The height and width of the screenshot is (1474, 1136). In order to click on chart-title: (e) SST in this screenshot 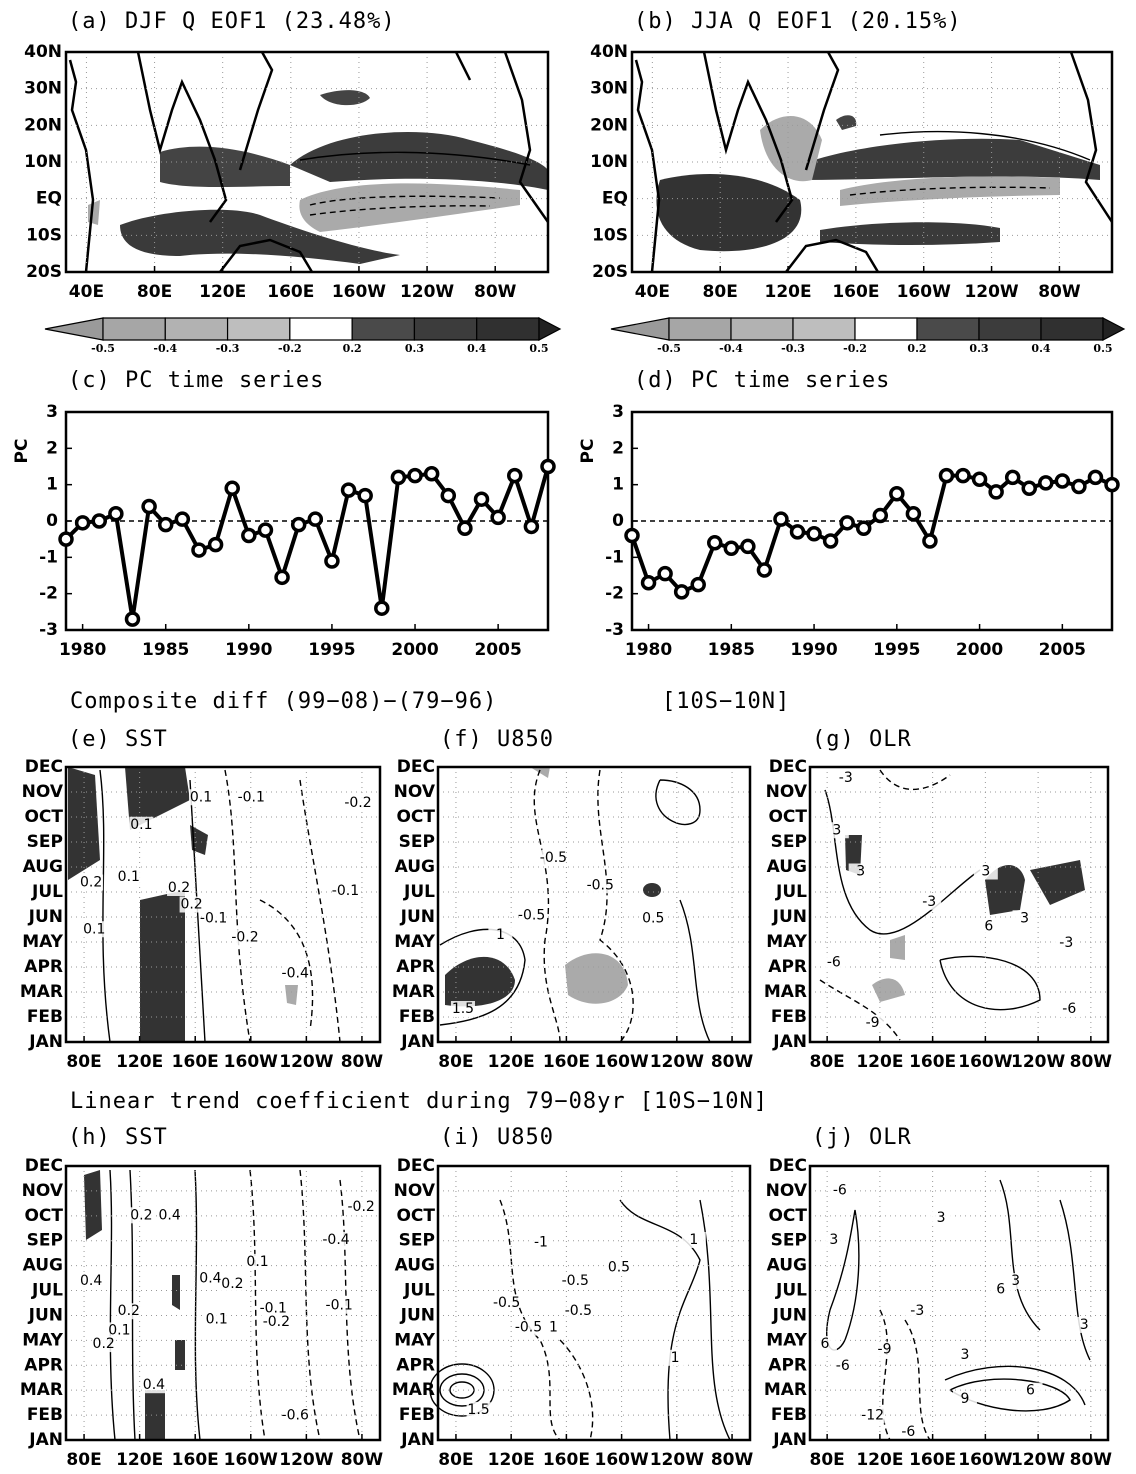, I will do `click(118, 739)`.